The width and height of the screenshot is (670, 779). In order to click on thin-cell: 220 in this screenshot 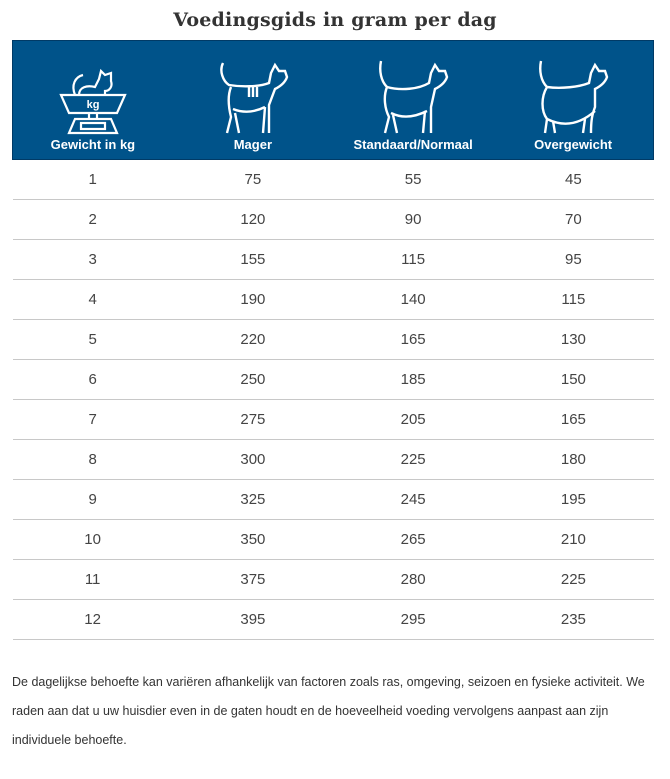, I will do `click(252, 339)`.